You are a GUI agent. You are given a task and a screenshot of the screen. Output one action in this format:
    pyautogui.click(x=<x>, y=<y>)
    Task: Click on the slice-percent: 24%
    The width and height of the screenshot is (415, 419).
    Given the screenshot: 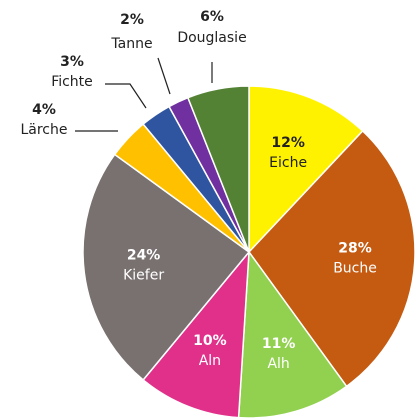 What is the action you would take?
    pyautogui.click(x=144, y=255)
    